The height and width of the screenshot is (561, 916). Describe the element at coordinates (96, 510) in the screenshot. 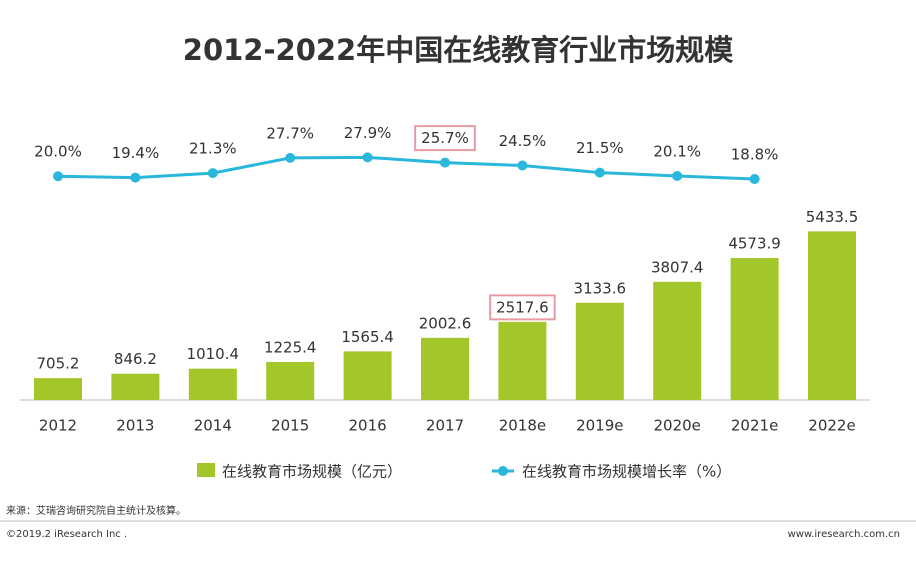

I see `source: 来源：艾瑞咨询研究院自主统计及核算。` at that location.